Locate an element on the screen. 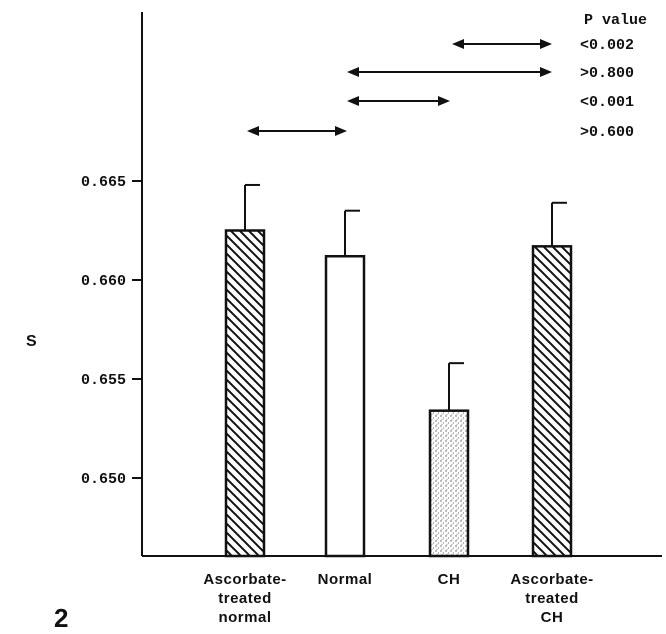 The image size is (666, 634). p-value-legend: P value <0.002 >0.800 <0.001 >0.600 is located at coordinates (613, 76).